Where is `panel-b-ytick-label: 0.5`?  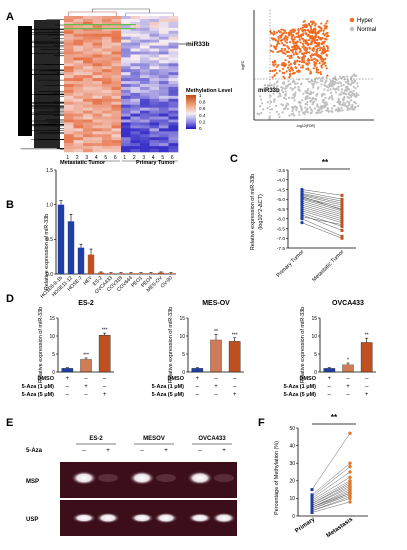 panel-b-ytick-label: 0.5 is located at coordinates (49, 240).